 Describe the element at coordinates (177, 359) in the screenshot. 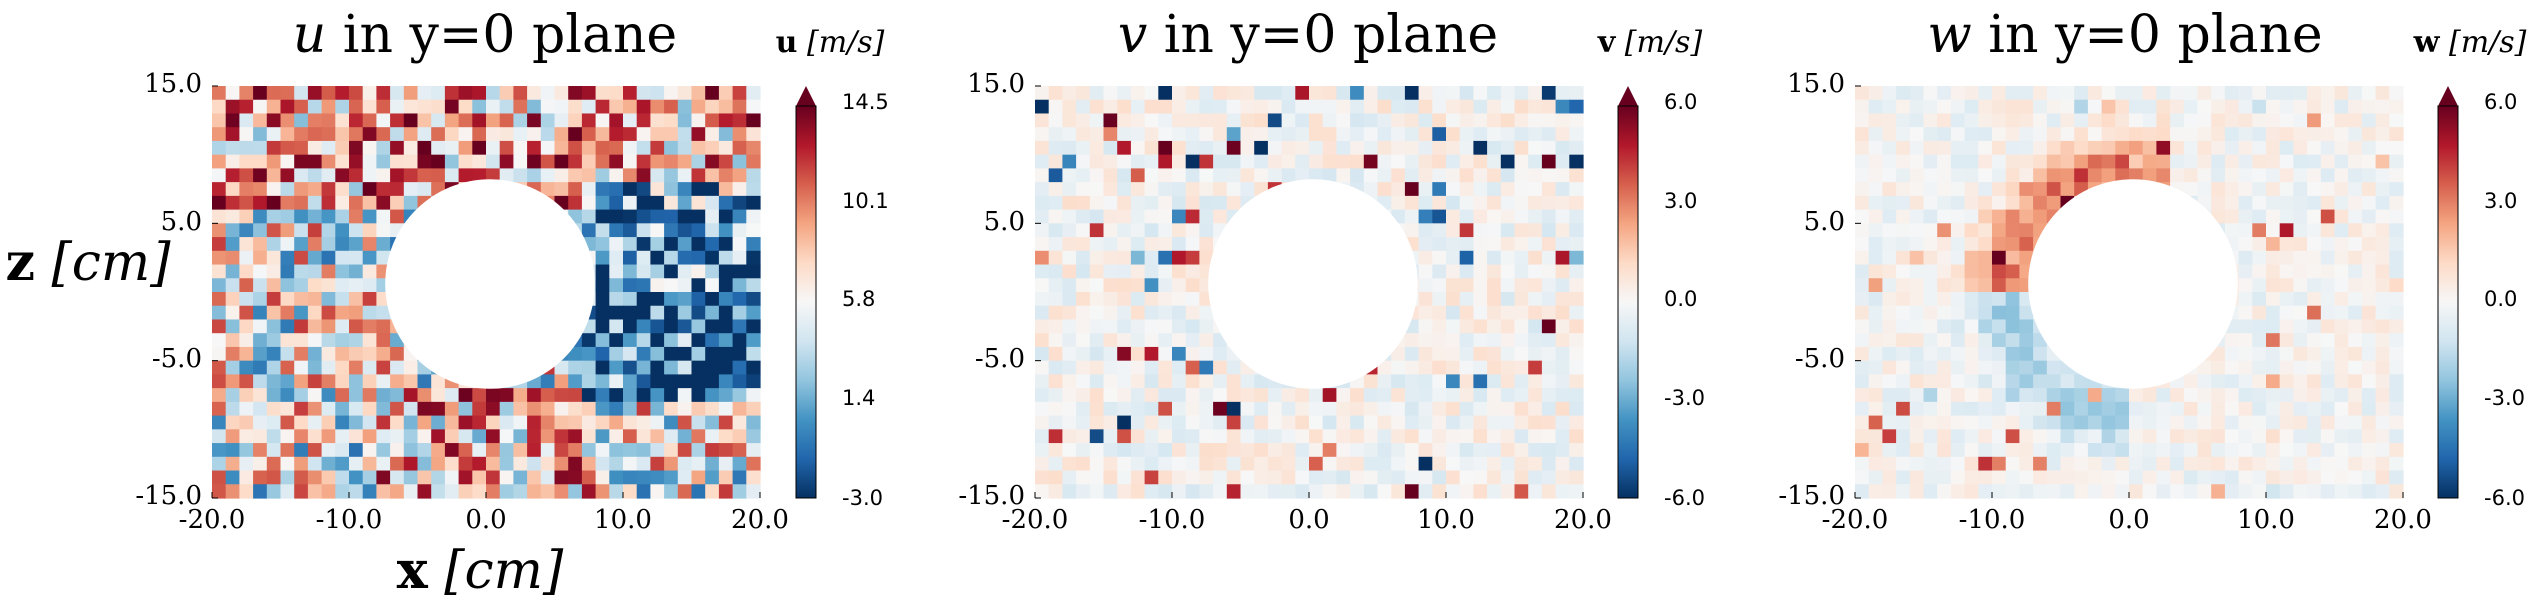

I see `ytick-label-u-3: -5.0` at that location.